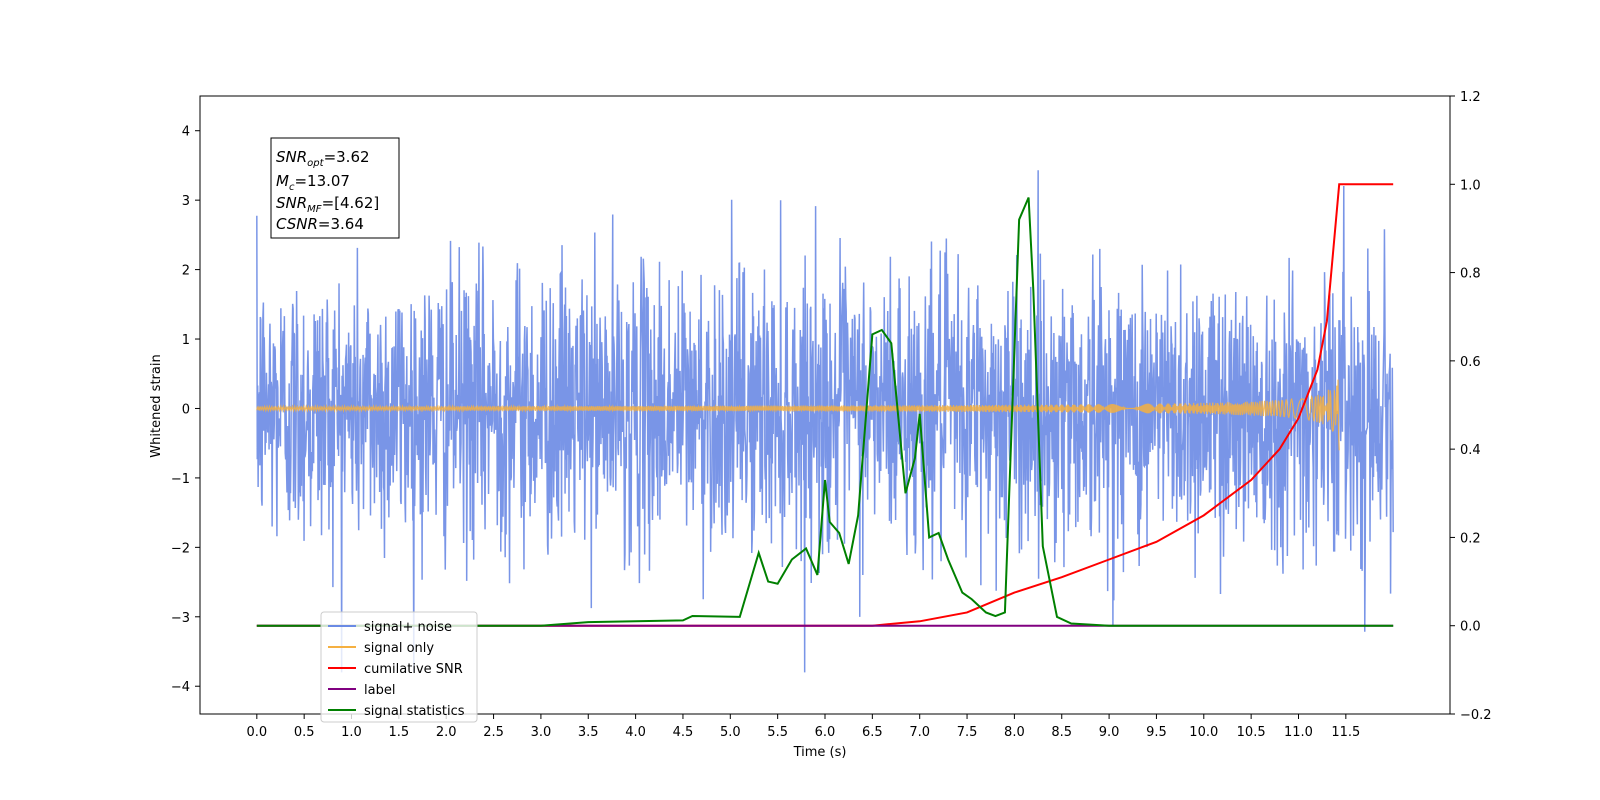 The height and width of the screenshot is (800, 1600). Describe the element at coordinates (967, 732) in the screenshot. I see `x-tick-label: 7.5` at that location.